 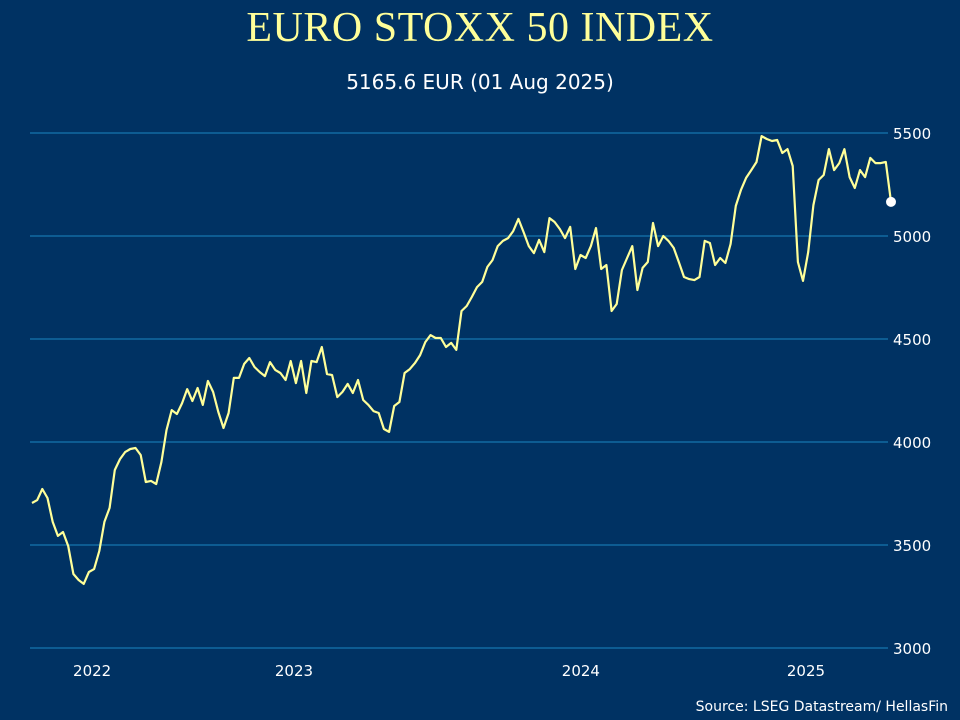 I want to click on source-note: Source: LSEG Datastream/ HellasFin, so click(x=821, y=707).